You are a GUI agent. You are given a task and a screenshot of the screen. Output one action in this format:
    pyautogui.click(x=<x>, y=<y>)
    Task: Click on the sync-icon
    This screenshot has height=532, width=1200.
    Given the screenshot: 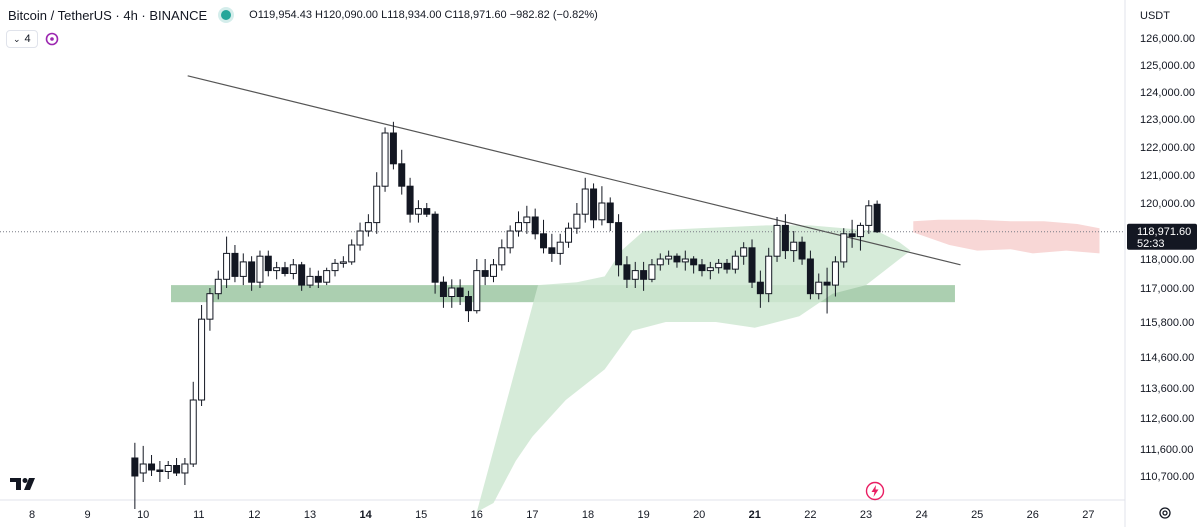 What is the action you would take?
    pyautogui.click(x=52, y=39)
    